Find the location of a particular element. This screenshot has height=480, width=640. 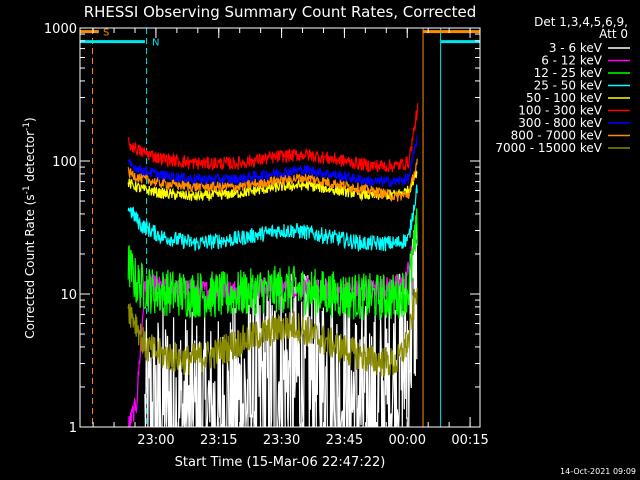

series-line-12-25kev is located at coordinates (272, 264).